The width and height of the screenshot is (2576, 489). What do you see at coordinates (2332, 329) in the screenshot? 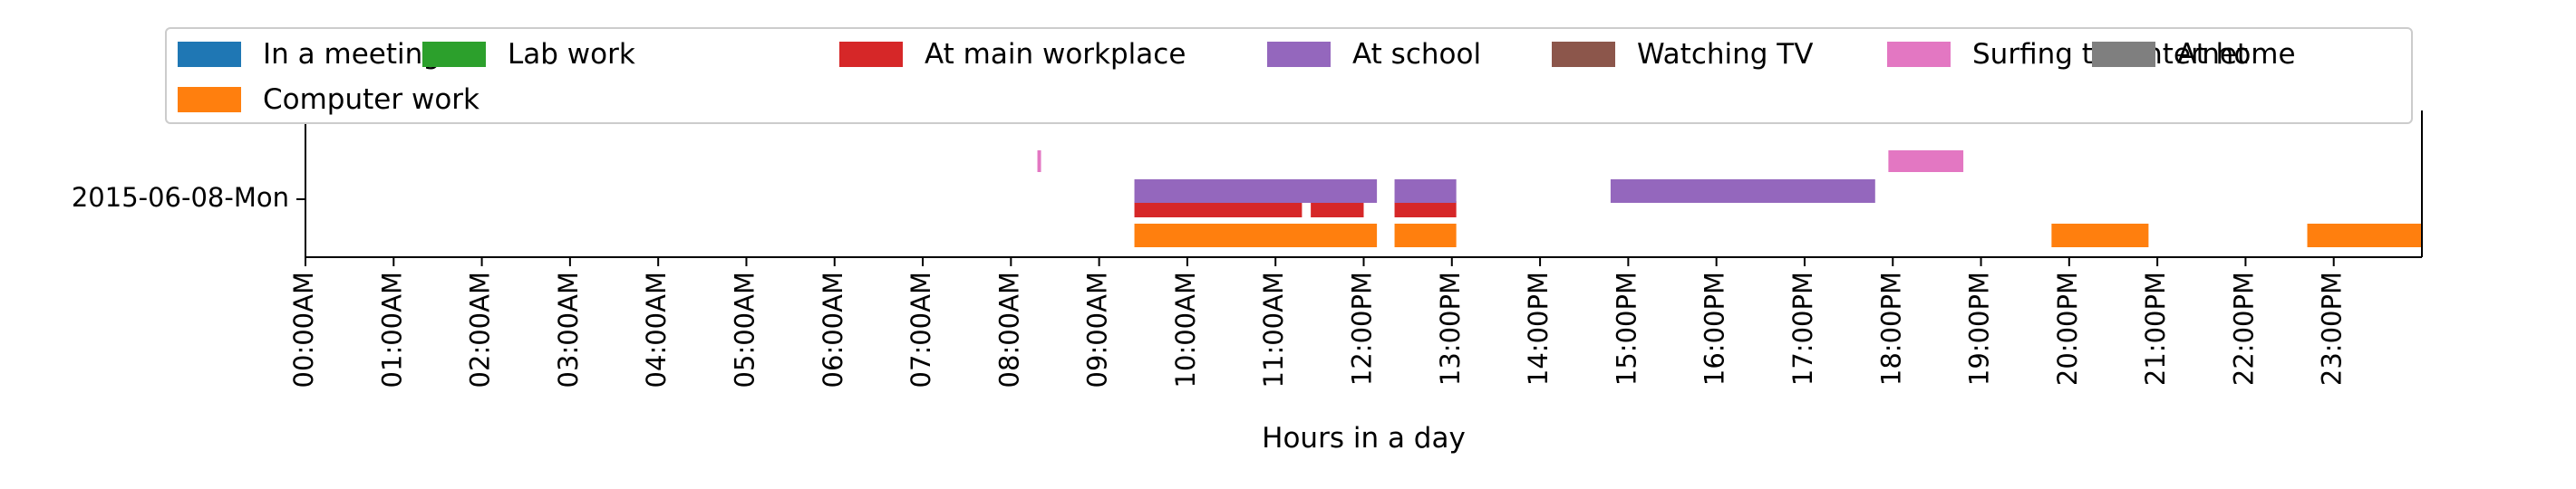
I see `x-tick-label: 23:00PM` at bounding box center [2332, 329].